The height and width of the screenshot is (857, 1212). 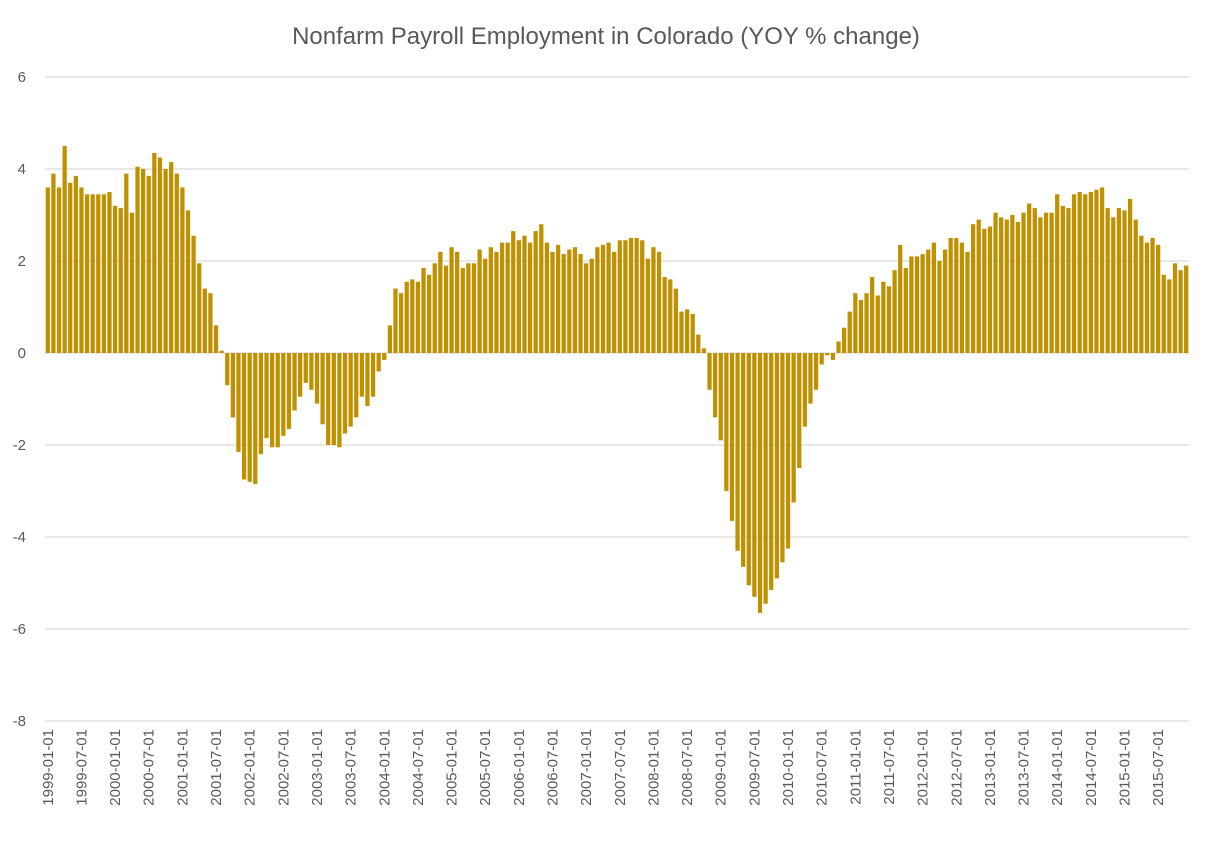 What do you see at coordinates (22, 261) in the screenshot?
I see `y-tick-label: 2` at bounding box center [22, 261].